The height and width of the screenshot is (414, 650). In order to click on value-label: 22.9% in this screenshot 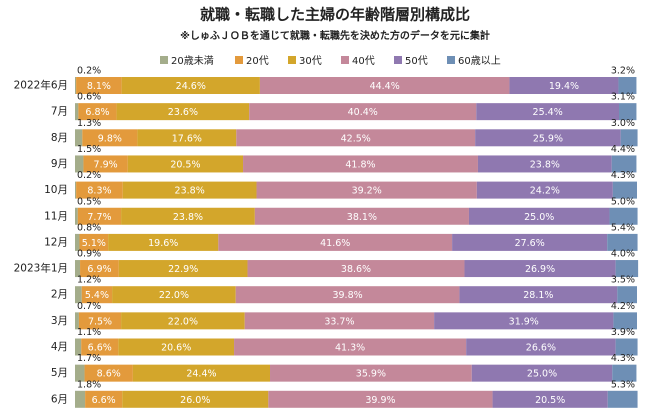, I will do `click(183, 269)`.